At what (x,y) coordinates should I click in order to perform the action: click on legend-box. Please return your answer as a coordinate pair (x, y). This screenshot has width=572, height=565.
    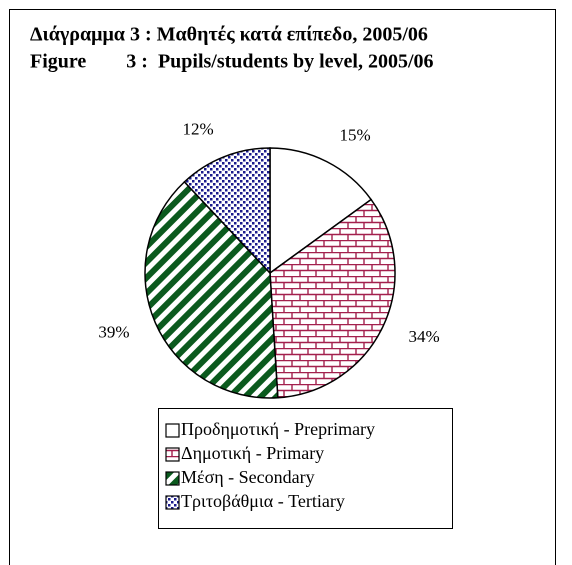
    Looking at the image, I should click on (305, 468).